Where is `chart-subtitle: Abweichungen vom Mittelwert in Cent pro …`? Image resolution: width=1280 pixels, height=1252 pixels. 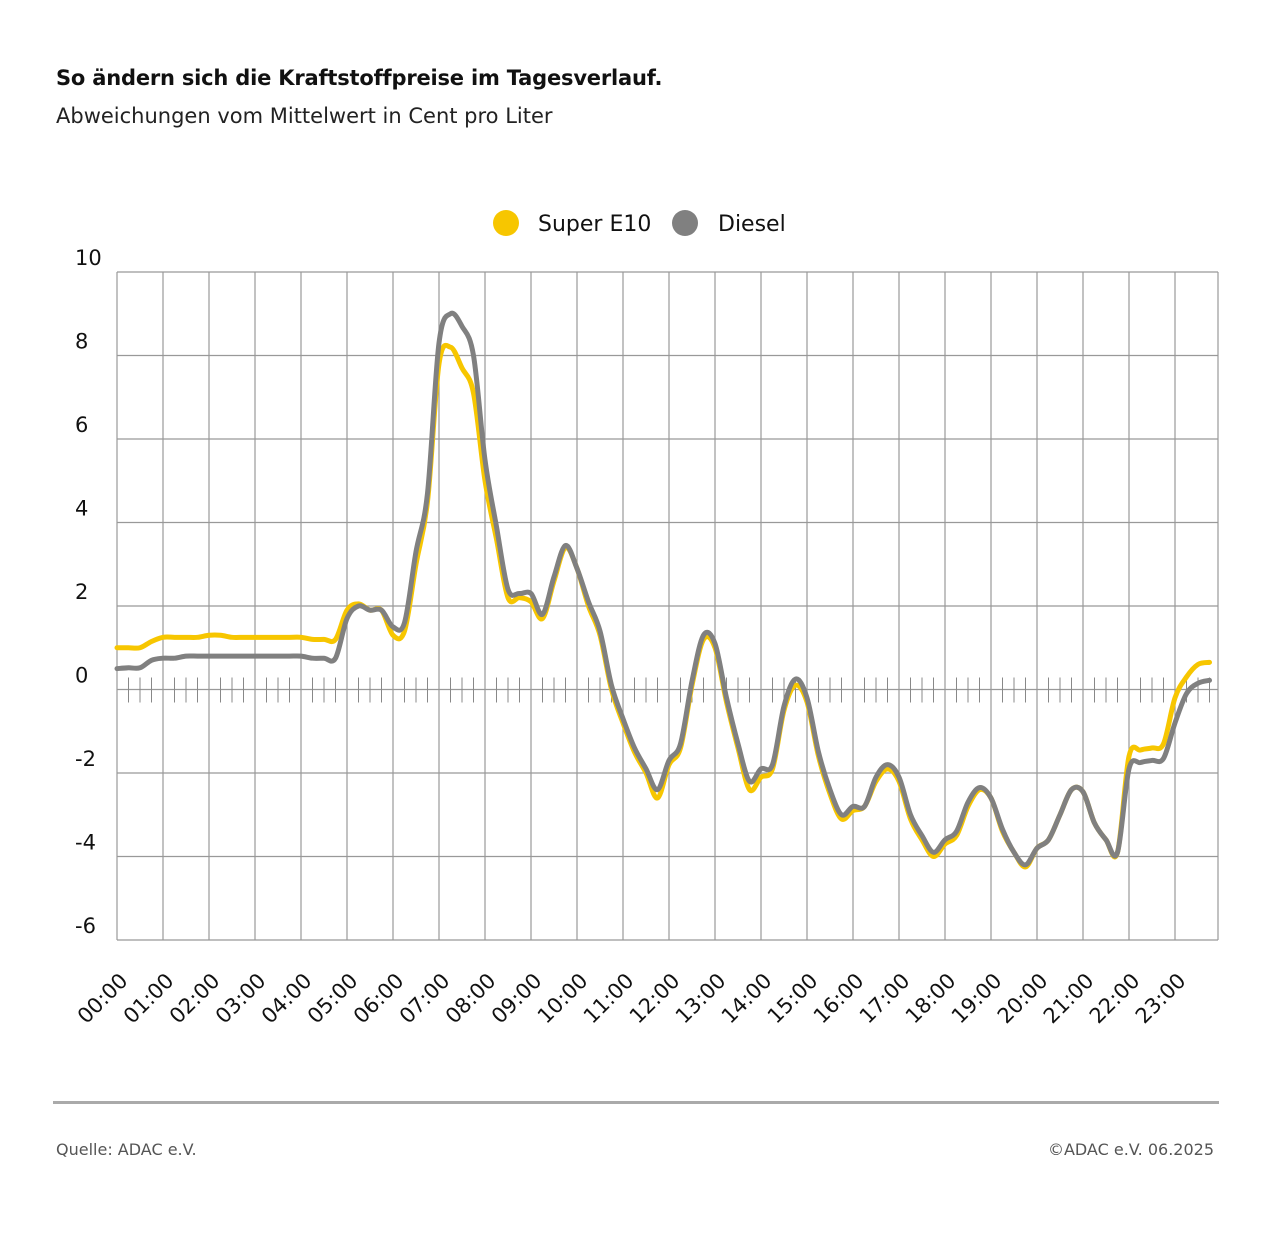 chart-subtitle: Abweichungen vom Mittelwert in Cent pro … is located at coordinates (304, 116).